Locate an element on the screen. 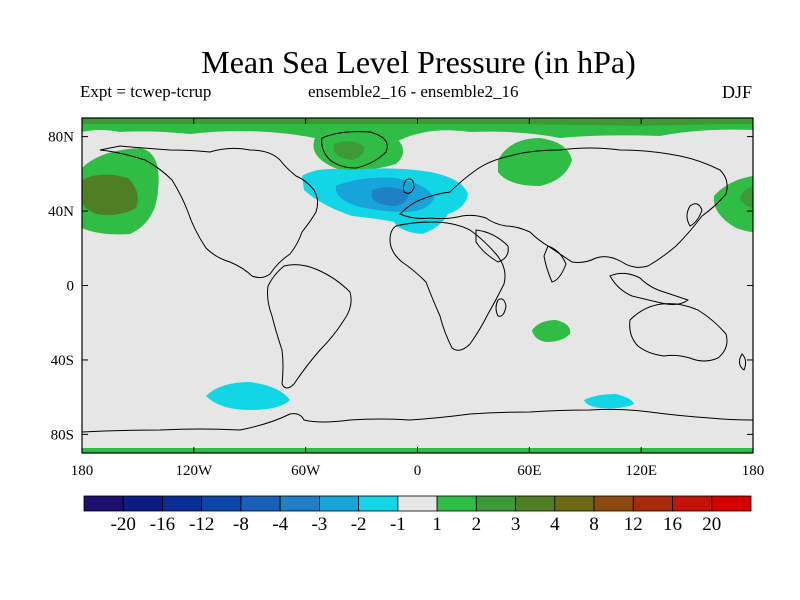  positive-region-north-pacific-east-core is located at coordinates (110, 195).